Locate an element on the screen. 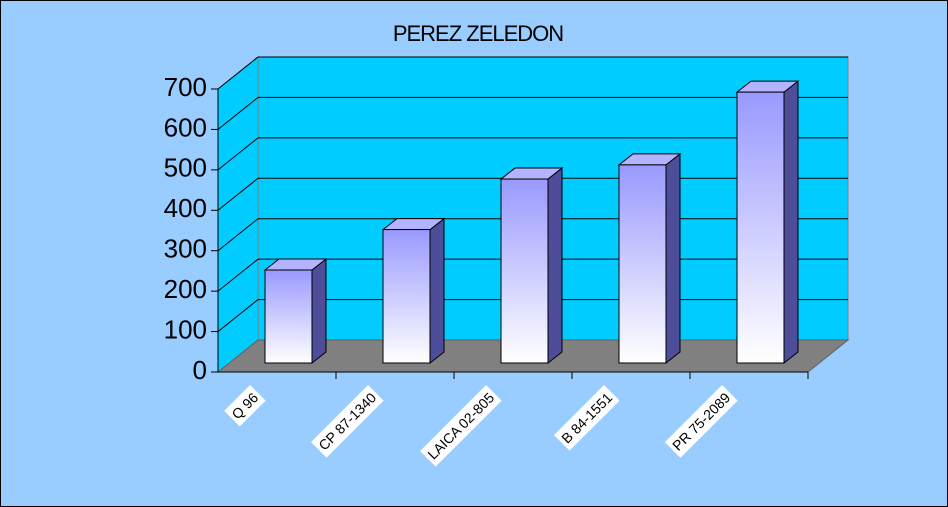 Image resolution: width=948 pixels, height=507 pixels. y-tick-label: 700 is located at coordinates (185, 87).